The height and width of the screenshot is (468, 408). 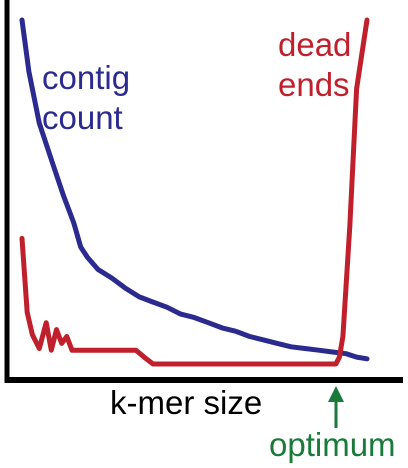 I want to click on legend-contig-count-line2: count, so click(x=82, y=117).